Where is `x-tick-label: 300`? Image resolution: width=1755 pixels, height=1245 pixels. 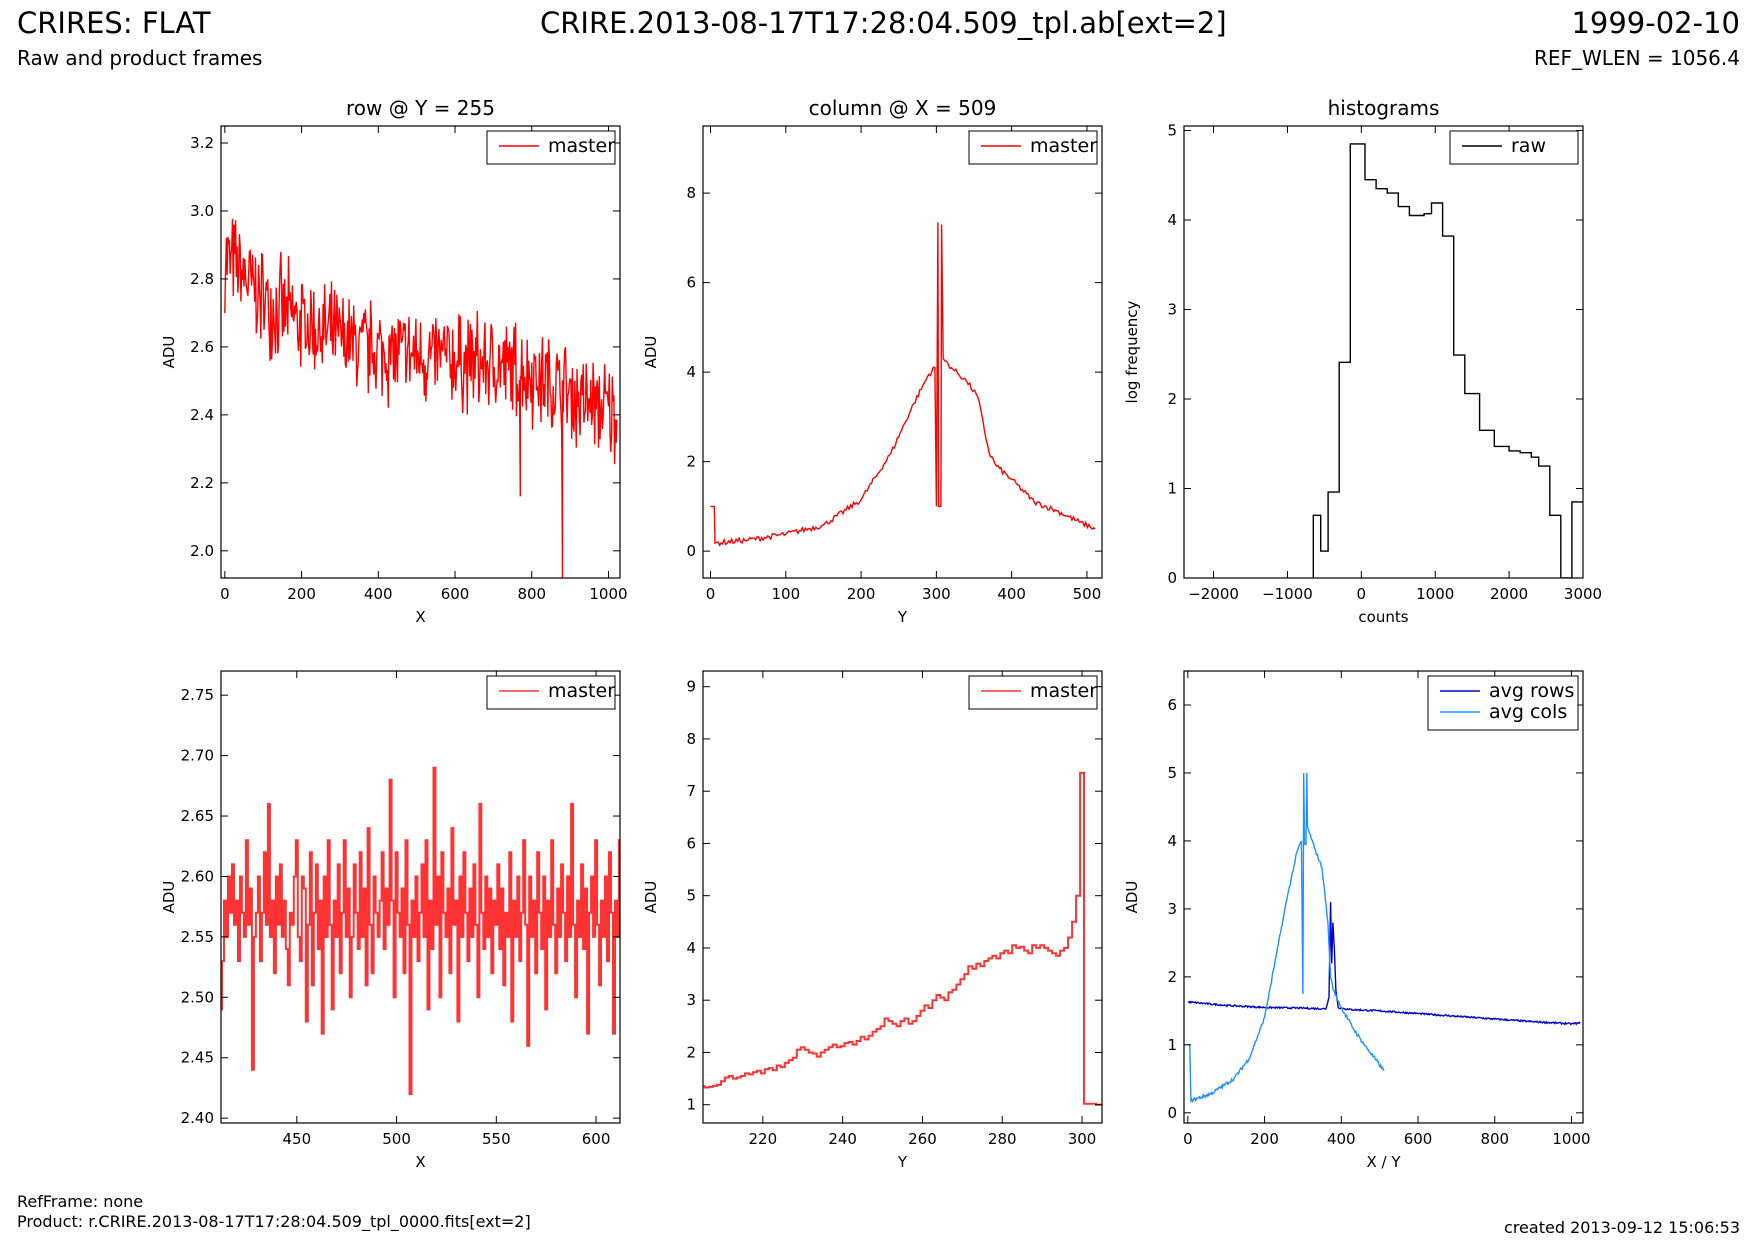
x-tick-label: 300 is located at coordinates (936, 594).